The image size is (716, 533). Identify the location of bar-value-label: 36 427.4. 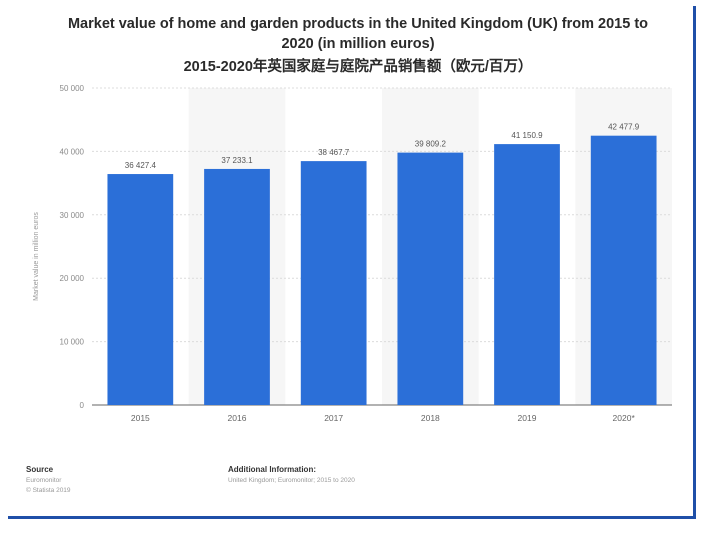
(141, 165).